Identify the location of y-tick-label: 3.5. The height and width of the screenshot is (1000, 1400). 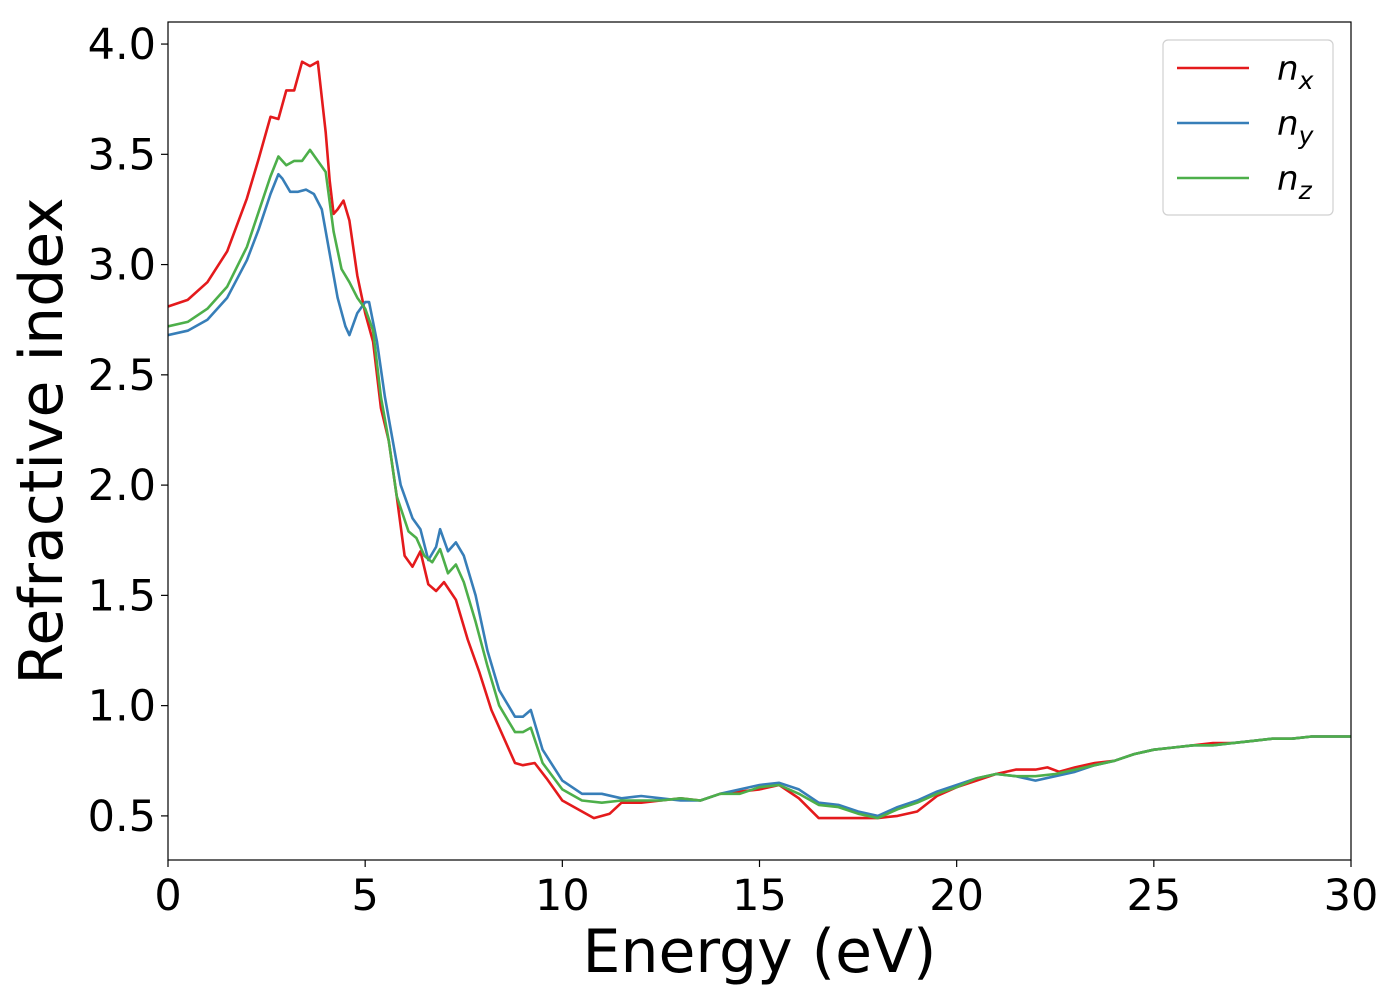
(122, 155).